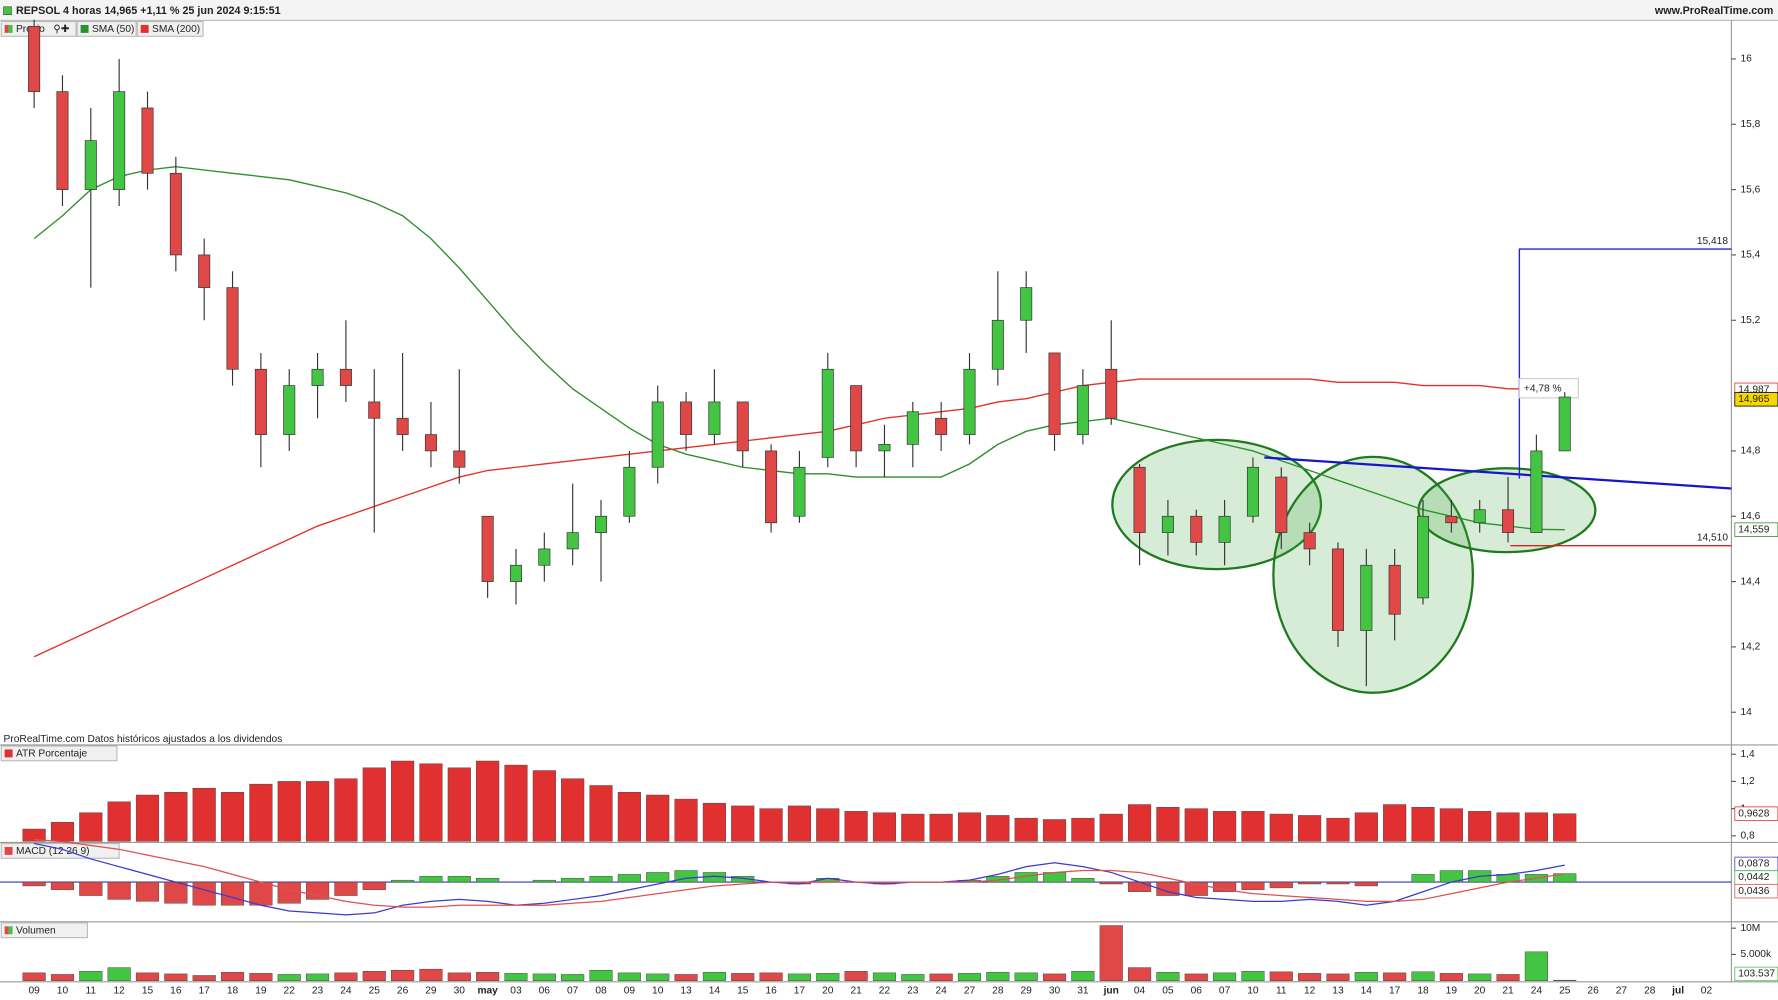 The image size is (1778, 1000). Describe the element at coordinates (601, 991) in the screenshot. I see `x-tick-label: 08` at that location.